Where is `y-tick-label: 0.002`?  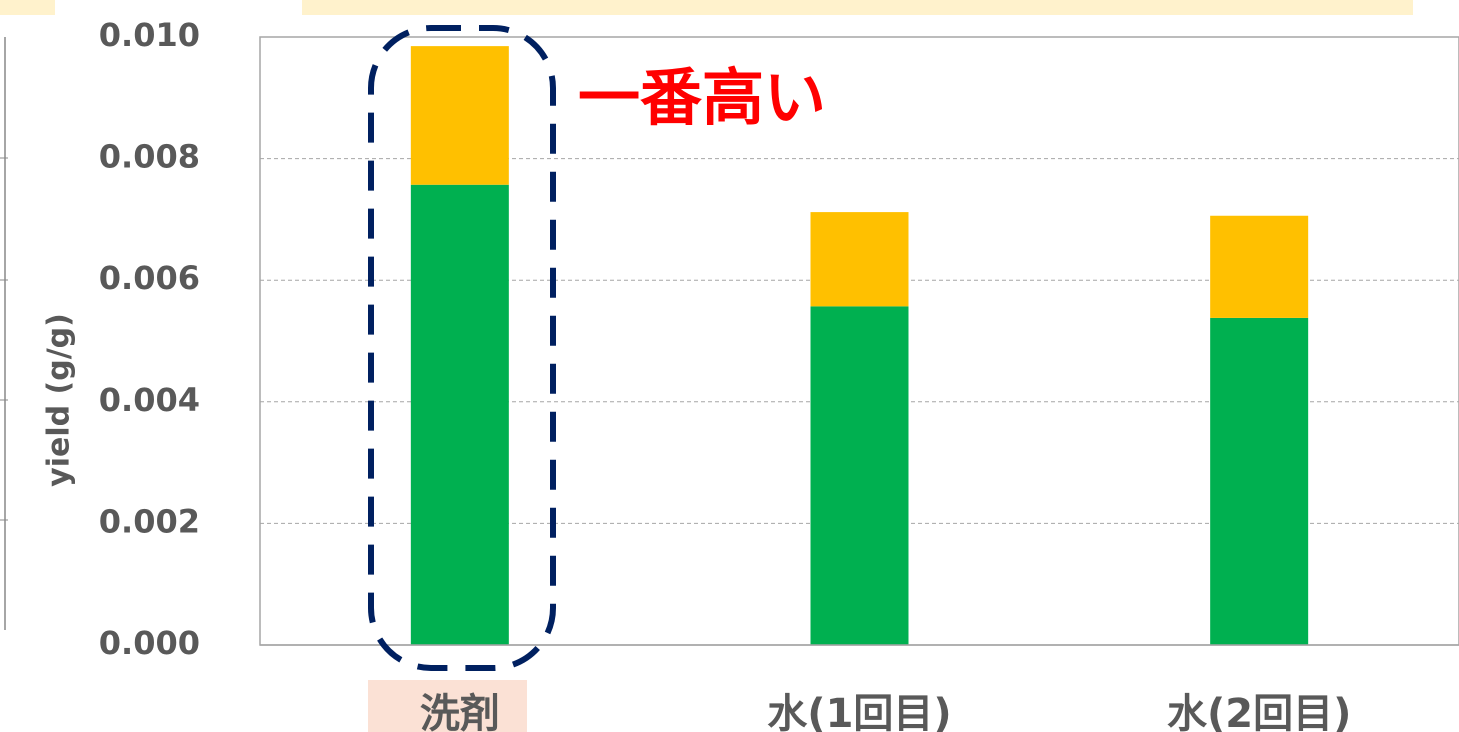 y-tick-label: 0.002 is located at coordinates (149, 521).